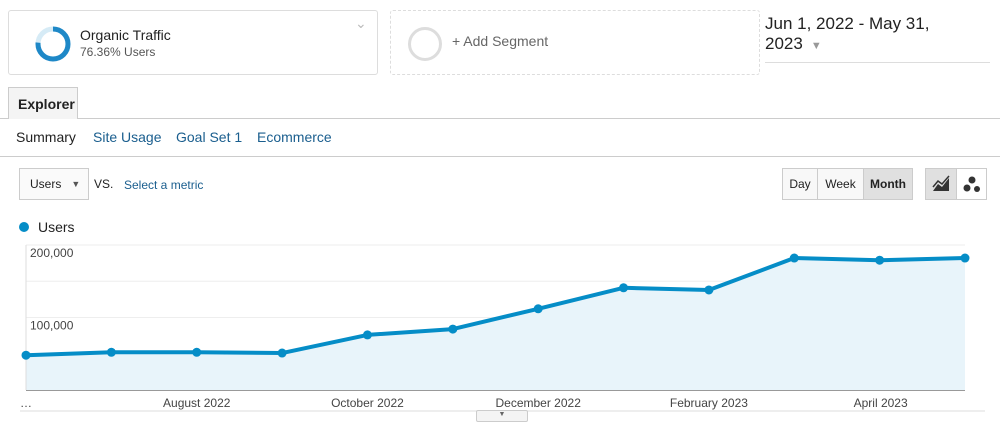 This screenshot has height=425, width=1000. I want to click on x-tick-label: December 2022, so click(538, 403).